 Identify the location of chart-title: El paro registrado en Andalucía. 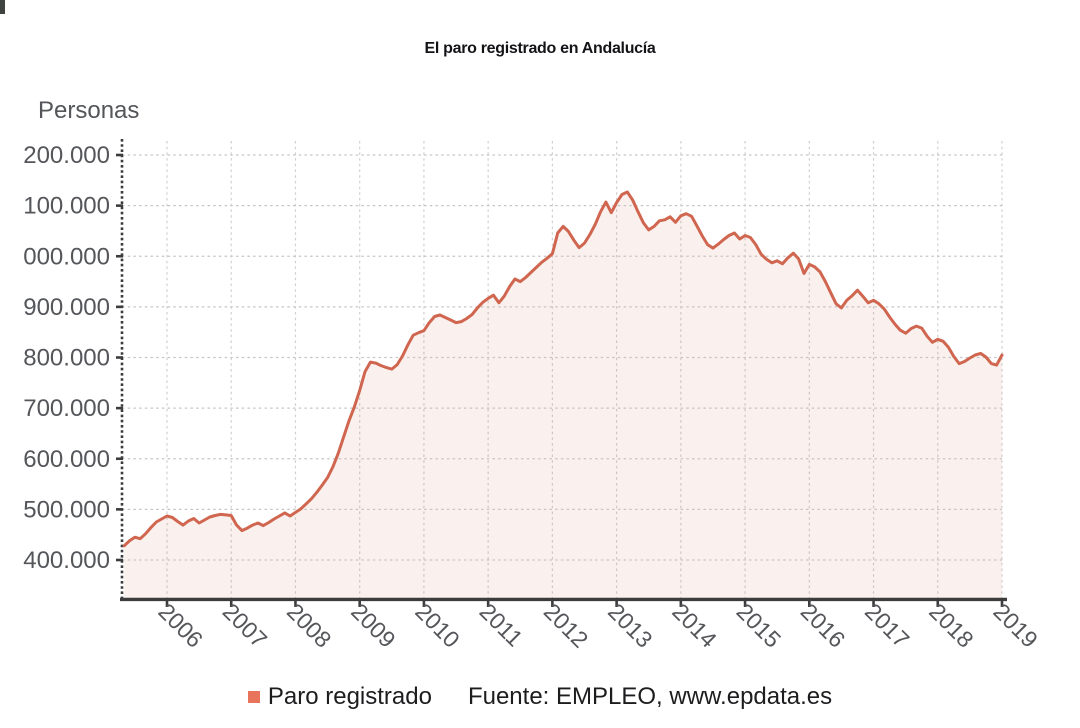
(540, 48).